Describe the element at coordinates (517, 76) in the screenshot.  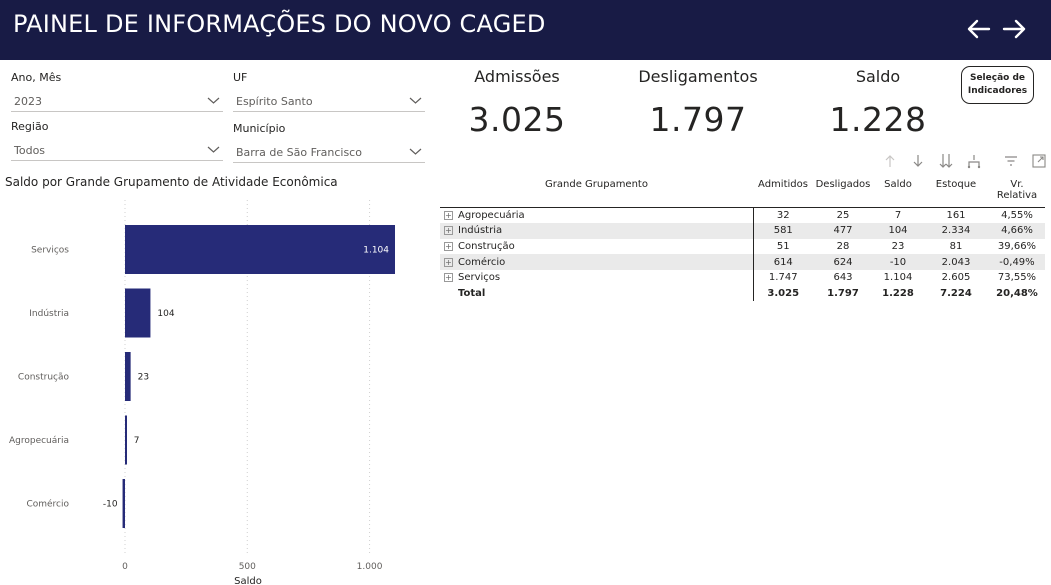
I see `kpi-label: Admissões` at that location.